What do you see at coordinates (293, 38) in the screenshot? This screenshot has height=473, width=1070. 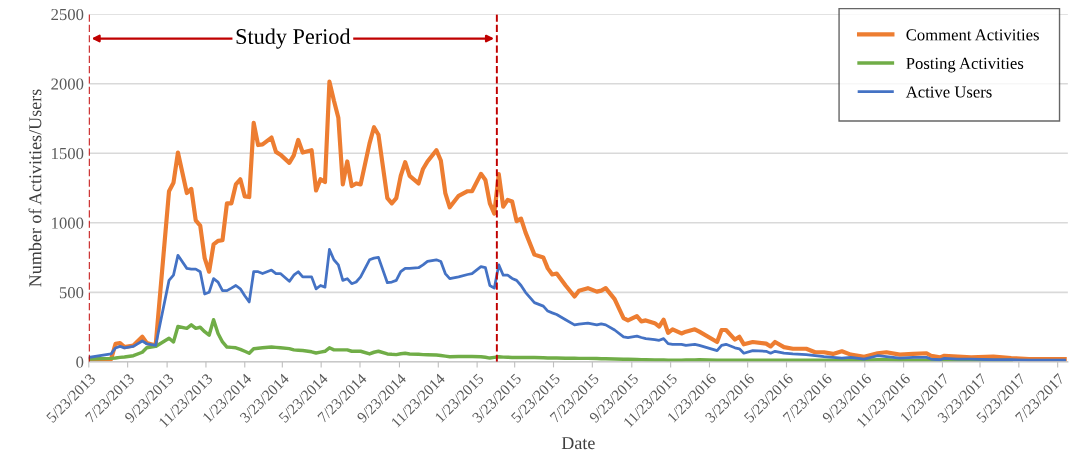 I see `annotation: Study Period` at bounding box center [293, 38].